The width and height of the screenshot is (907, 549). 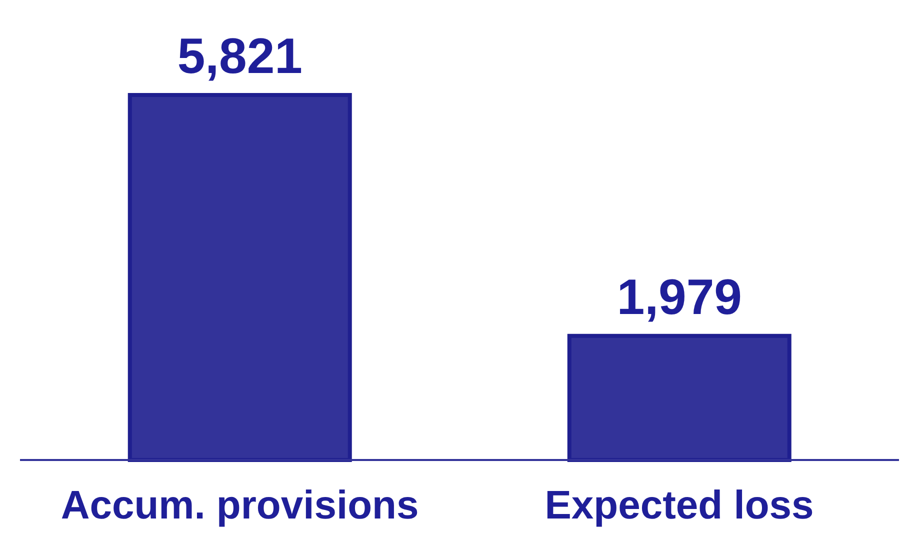 What do you see at coordinates (679, 505) in the screenshot?
I see `x-tick-label: Expected loss` at bounding box center [679, 505].